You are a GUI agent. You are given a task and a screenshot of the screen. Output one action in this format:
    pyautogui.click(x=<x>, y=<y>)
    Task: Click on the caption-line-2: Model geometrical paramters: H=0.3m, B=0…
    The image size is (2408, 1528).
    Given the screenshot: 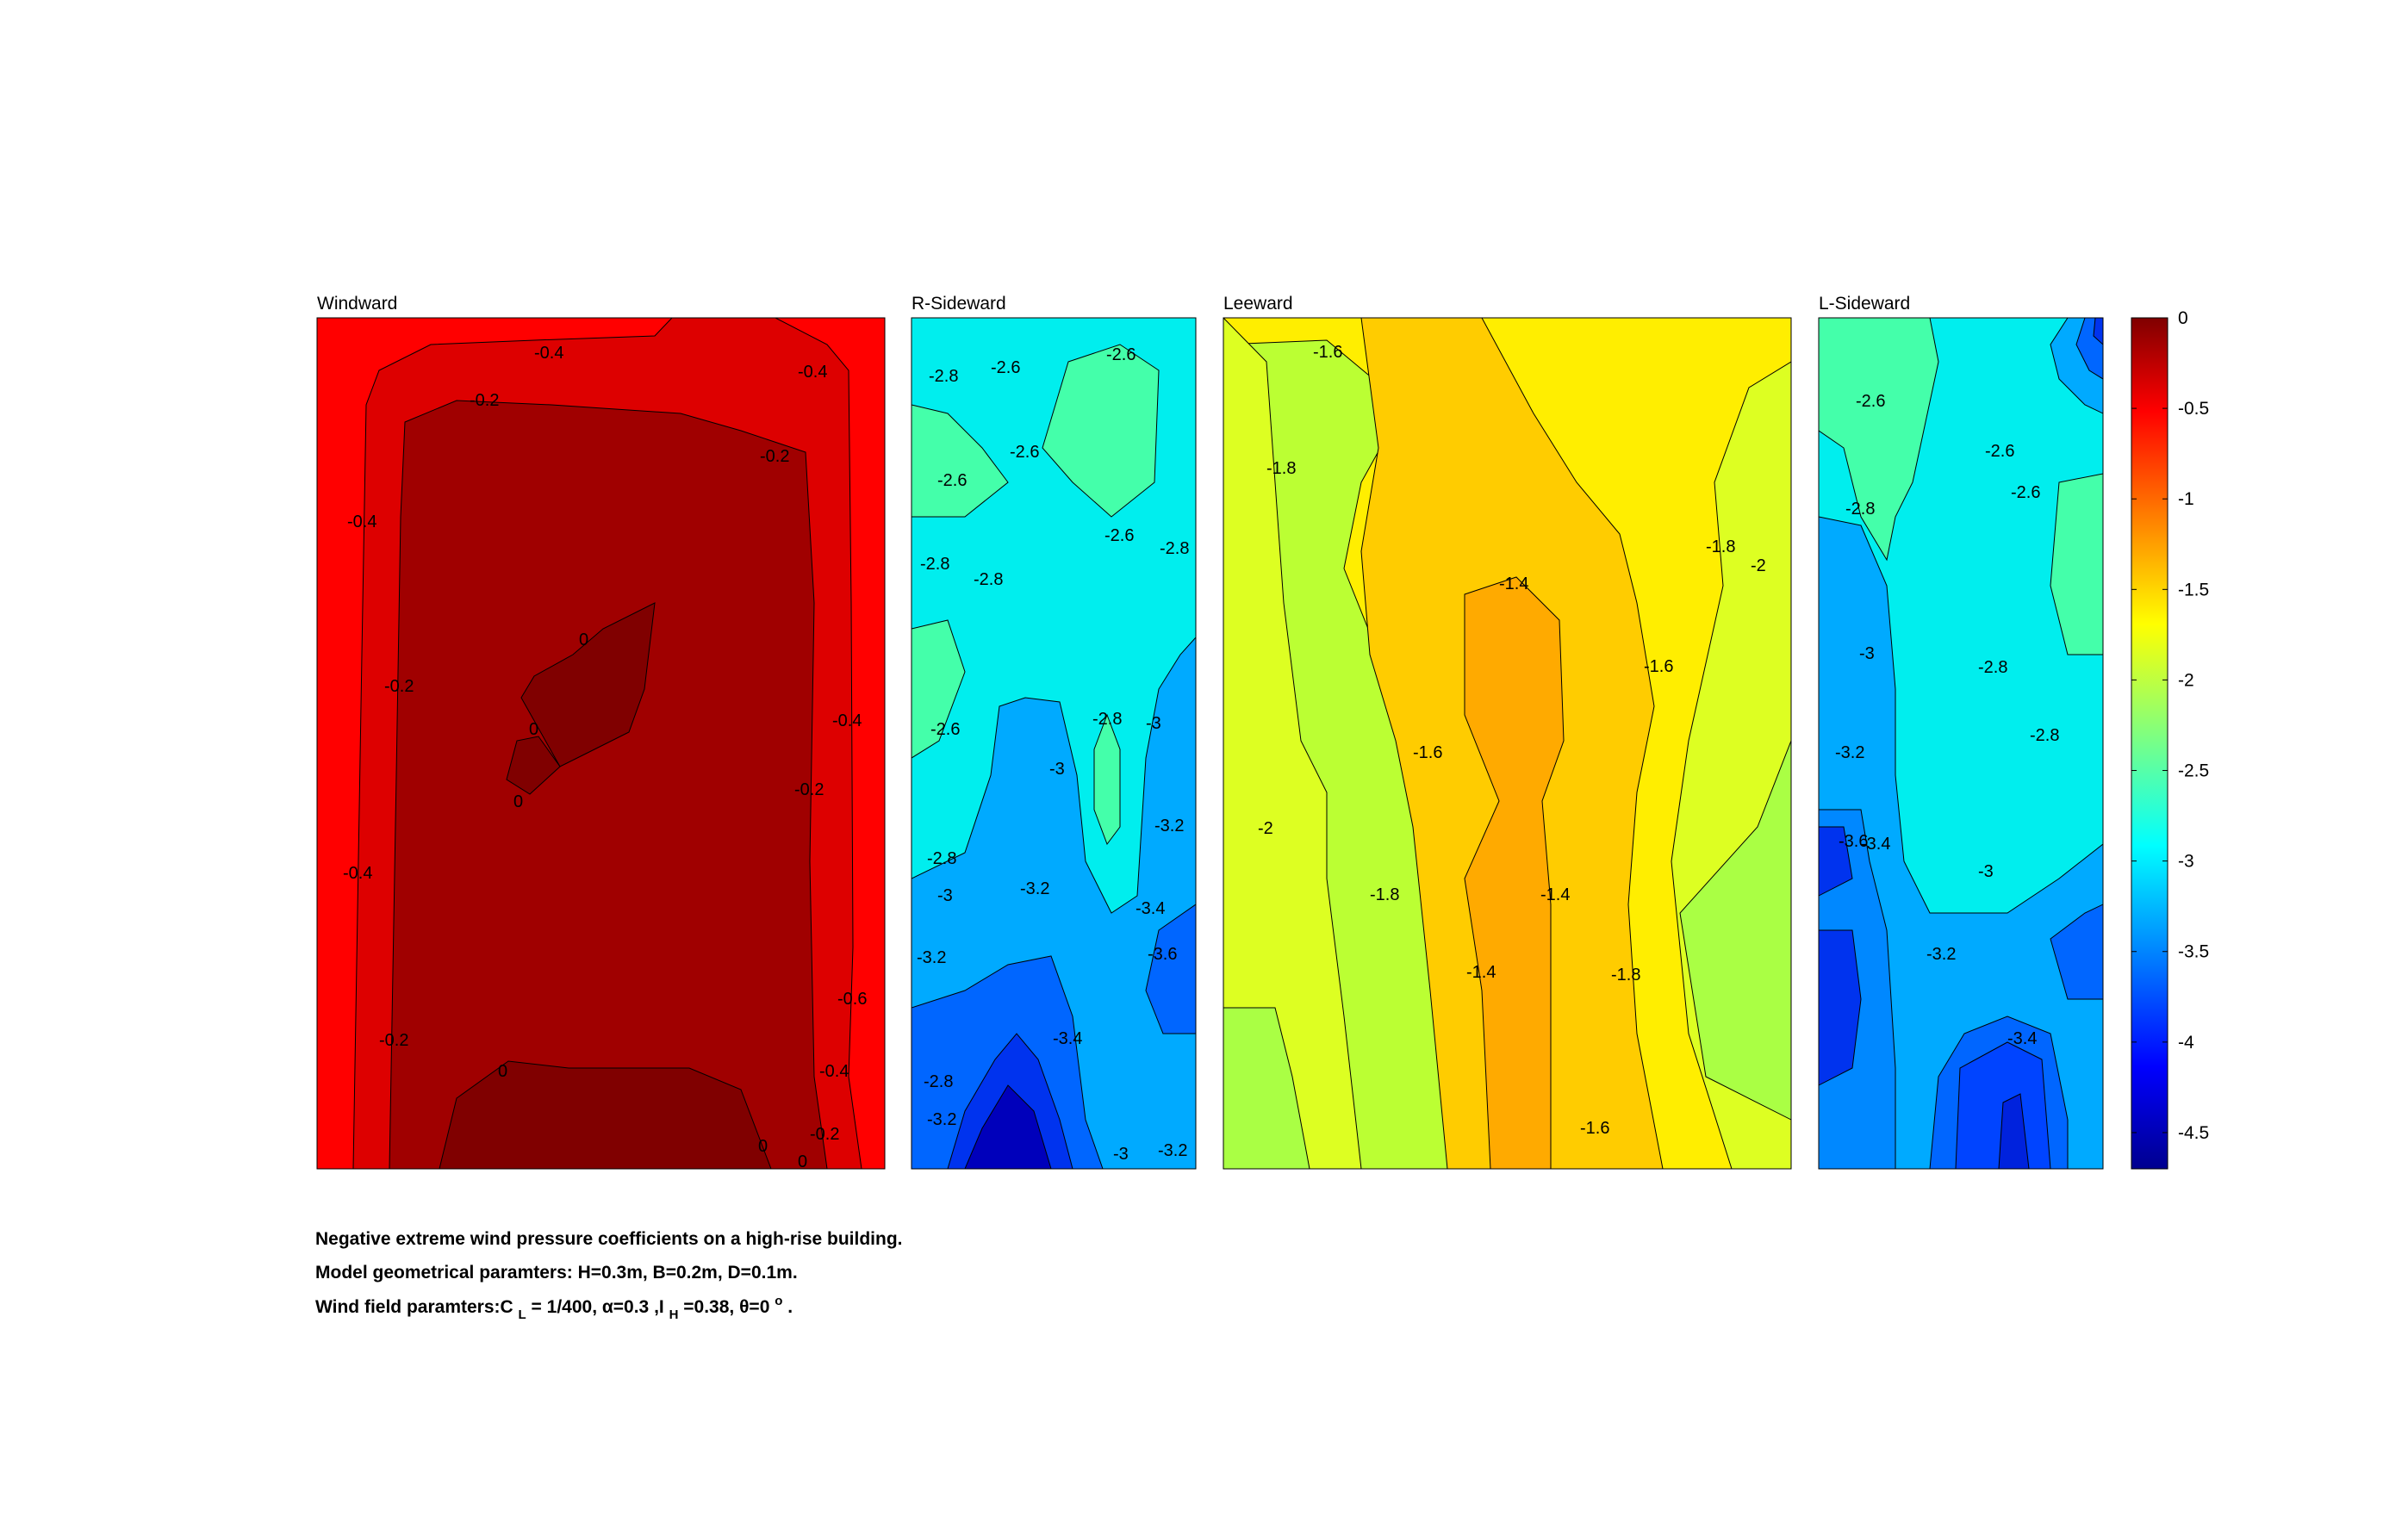 What is the action you would take?
    pyautogui.click(x=556, y=1273)
    